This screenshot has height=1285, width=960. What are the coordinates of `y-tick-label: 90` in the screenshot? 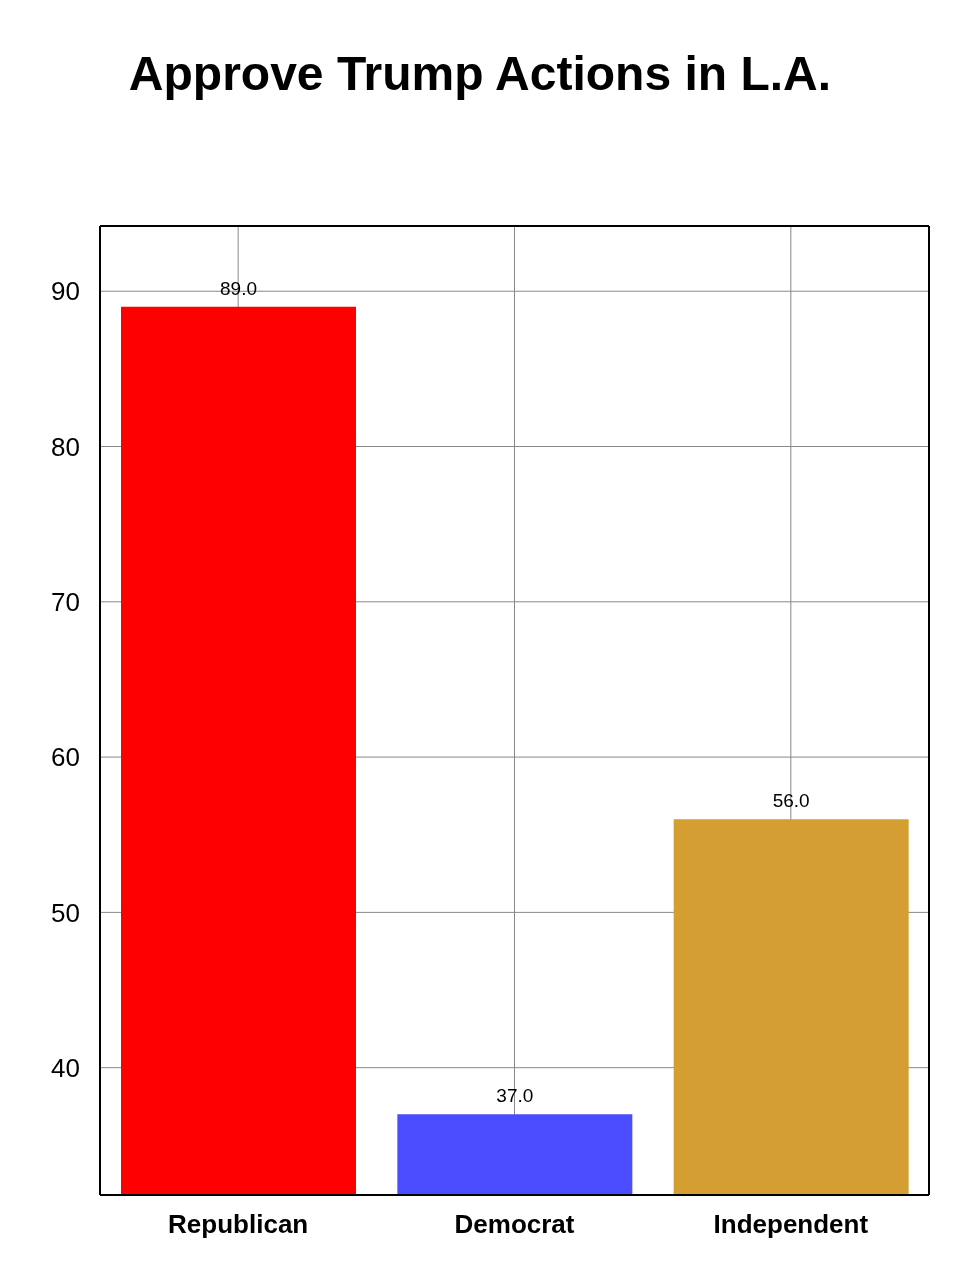 It's located at (65, 291).